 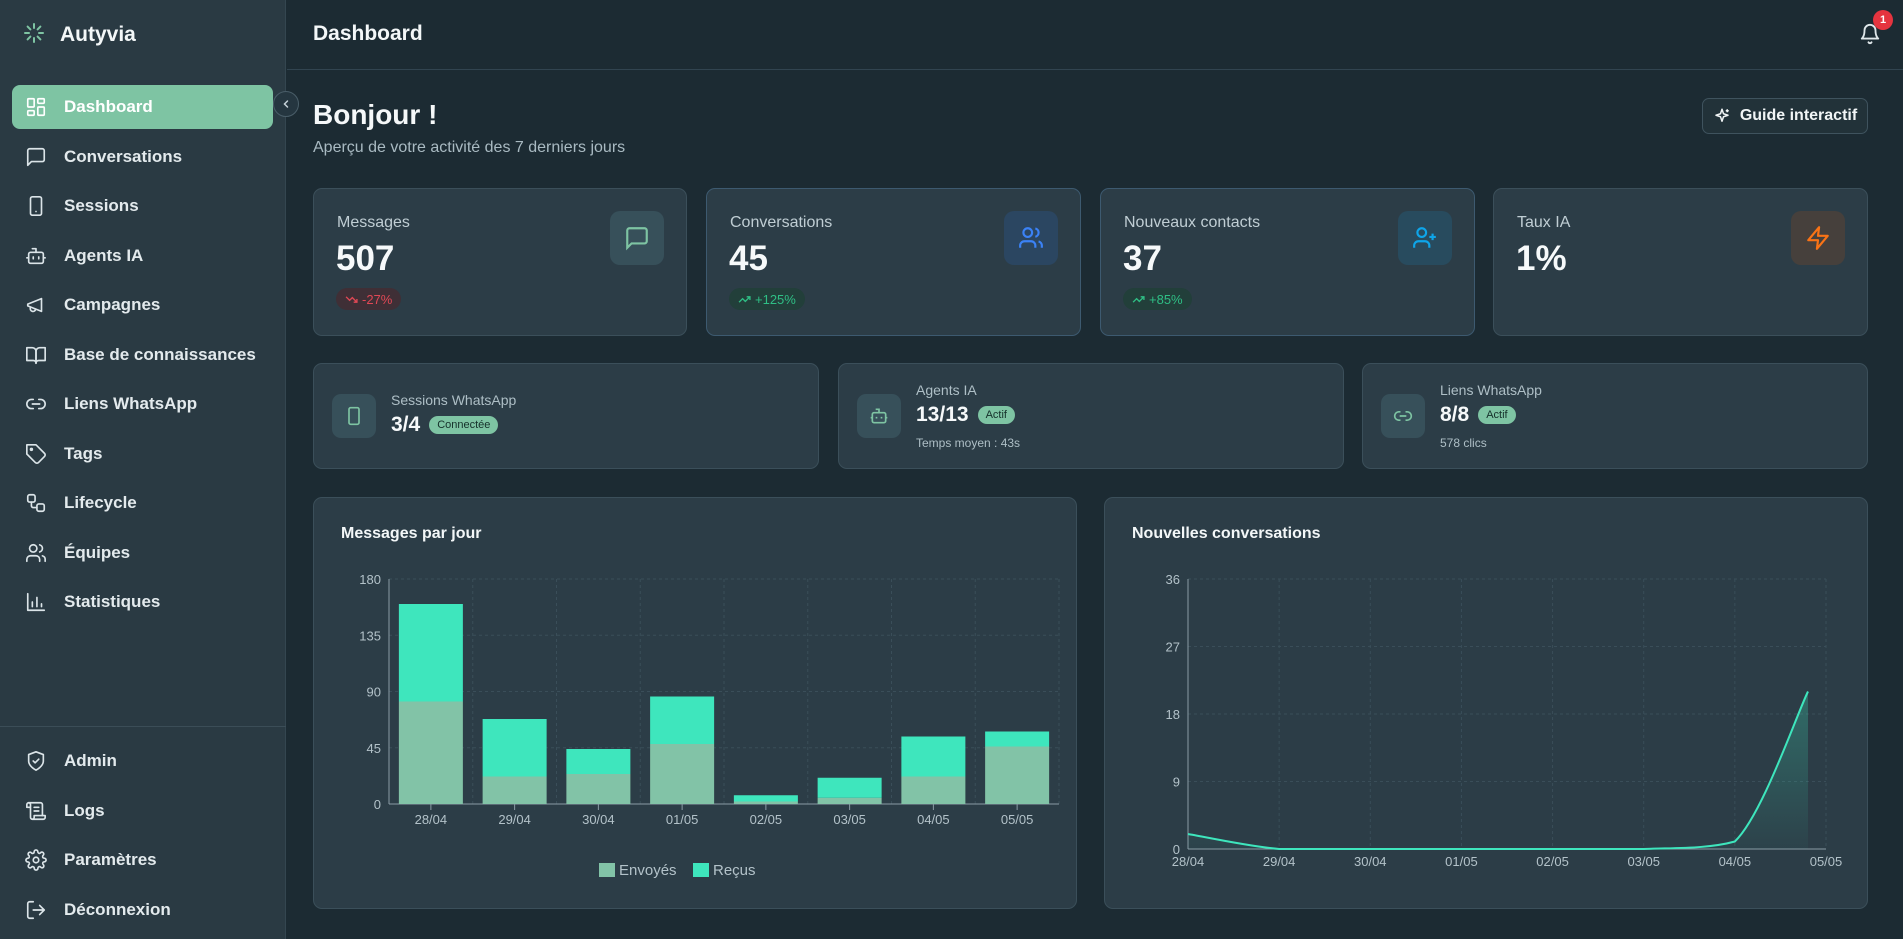 I want to click on x-tick-label: 29/04, so click(x=1279, y=861).